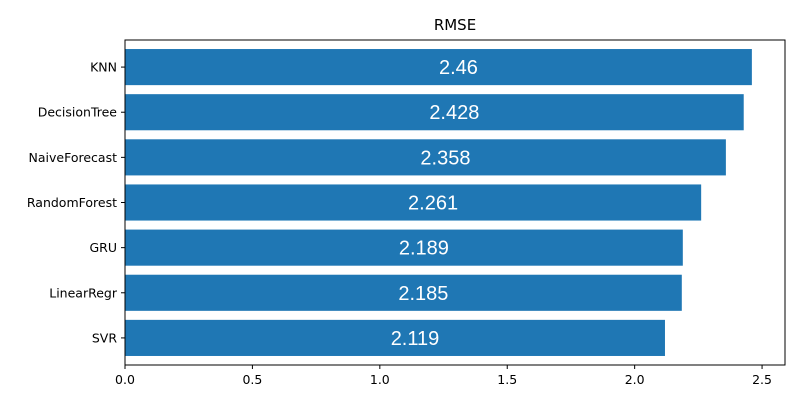  I want to click on x-tick-label: 2.5, so click(762, 379).